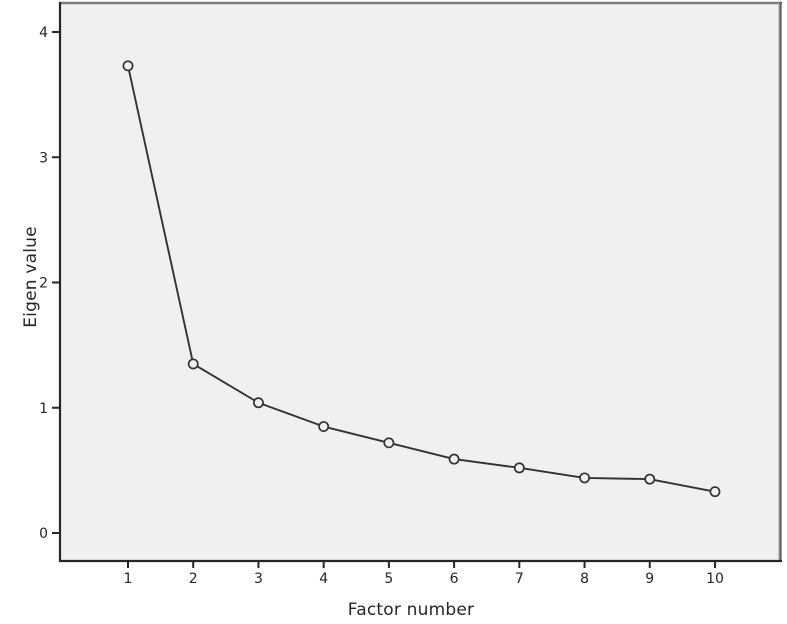 This screenshot has height=624, width=787. I want to click on x-tick-label: 2, so click(193, 579).